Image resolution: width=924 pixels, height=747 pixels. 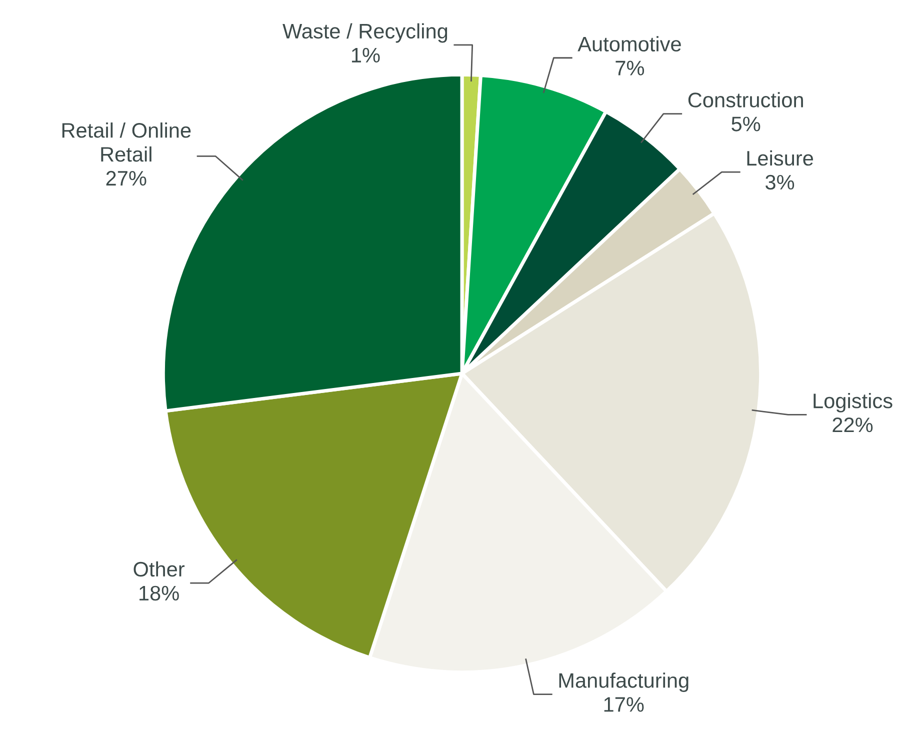 I want to click on data-label: 17%, so click(x=624, y=704).